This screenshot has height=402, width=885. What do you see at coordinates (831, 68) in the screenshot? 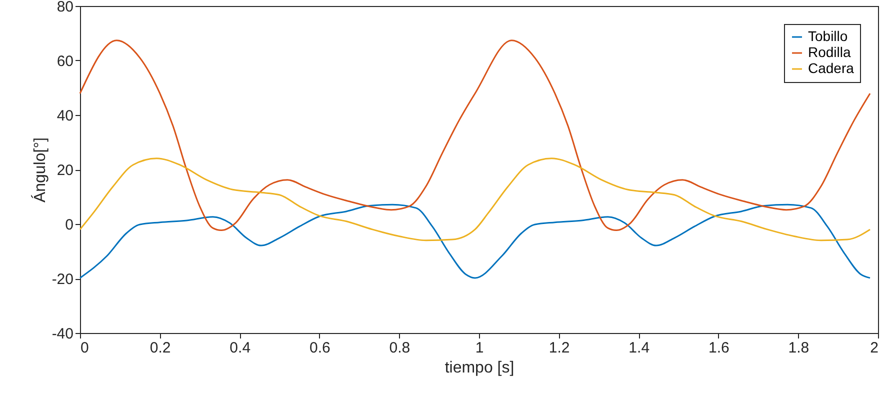
I see `legend-label: Cadera` at bounding box center [831, 68].